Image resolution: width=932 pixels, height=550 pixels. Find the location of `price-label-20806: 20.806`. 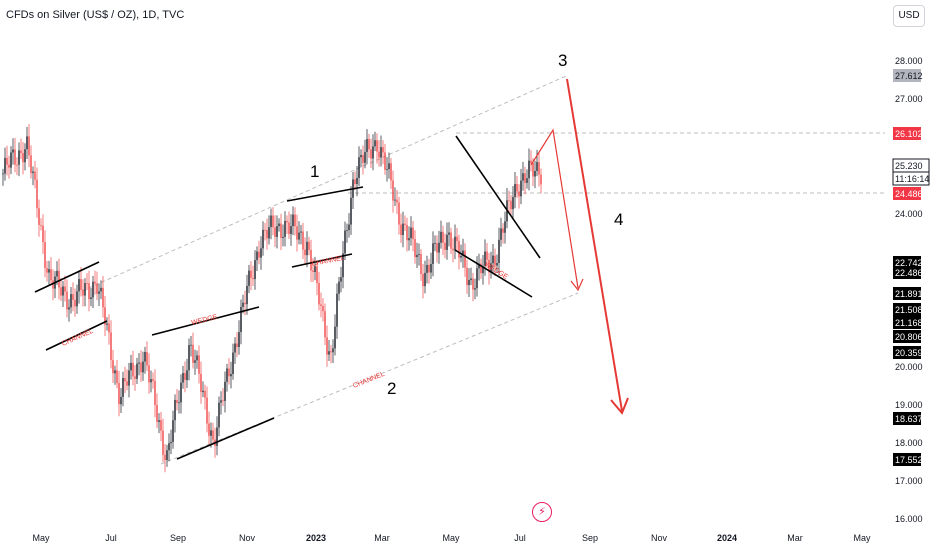

price-label-20806: 20.806 is located at coordinates (909, 337).